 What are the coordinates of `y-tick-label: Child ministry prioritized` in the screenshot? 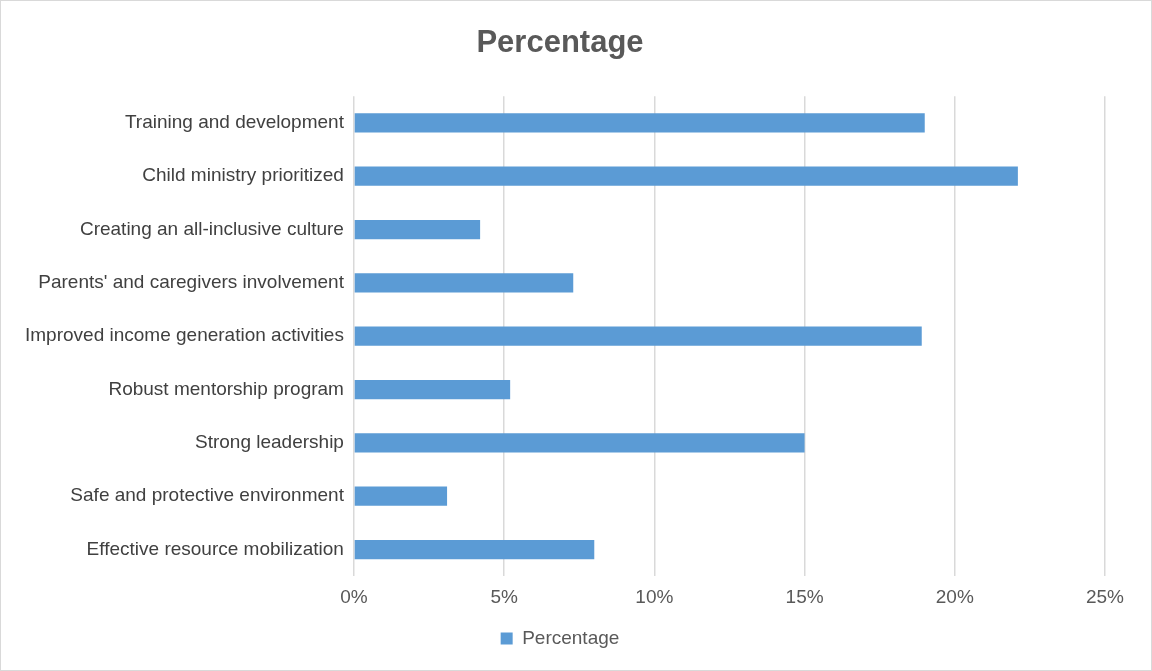 It's located at (243, 175).